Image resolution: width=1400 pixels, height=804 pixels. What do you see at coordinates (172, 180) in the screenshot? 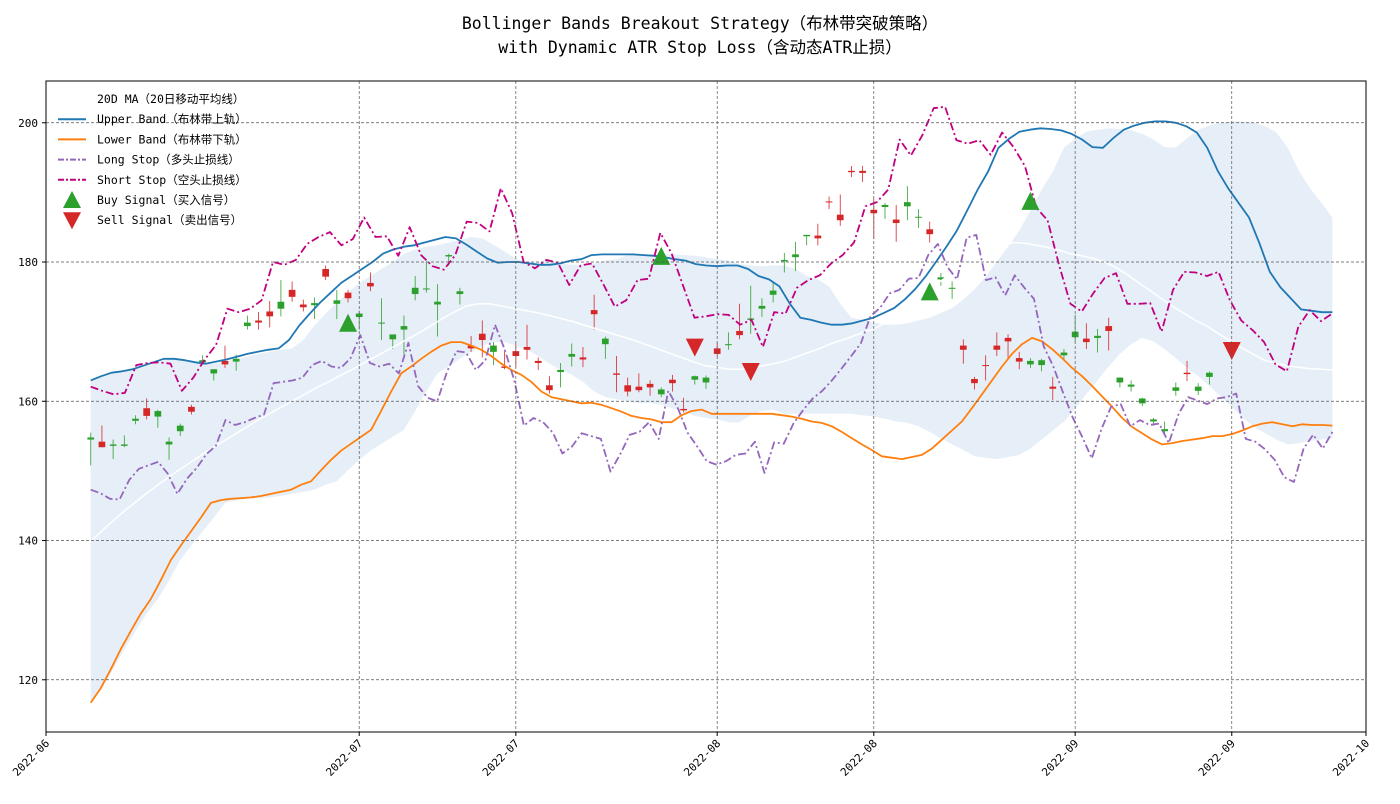
I see `legend-label-short_stop: Short Stop（空头止损线）` at bounding box center [172, 180].